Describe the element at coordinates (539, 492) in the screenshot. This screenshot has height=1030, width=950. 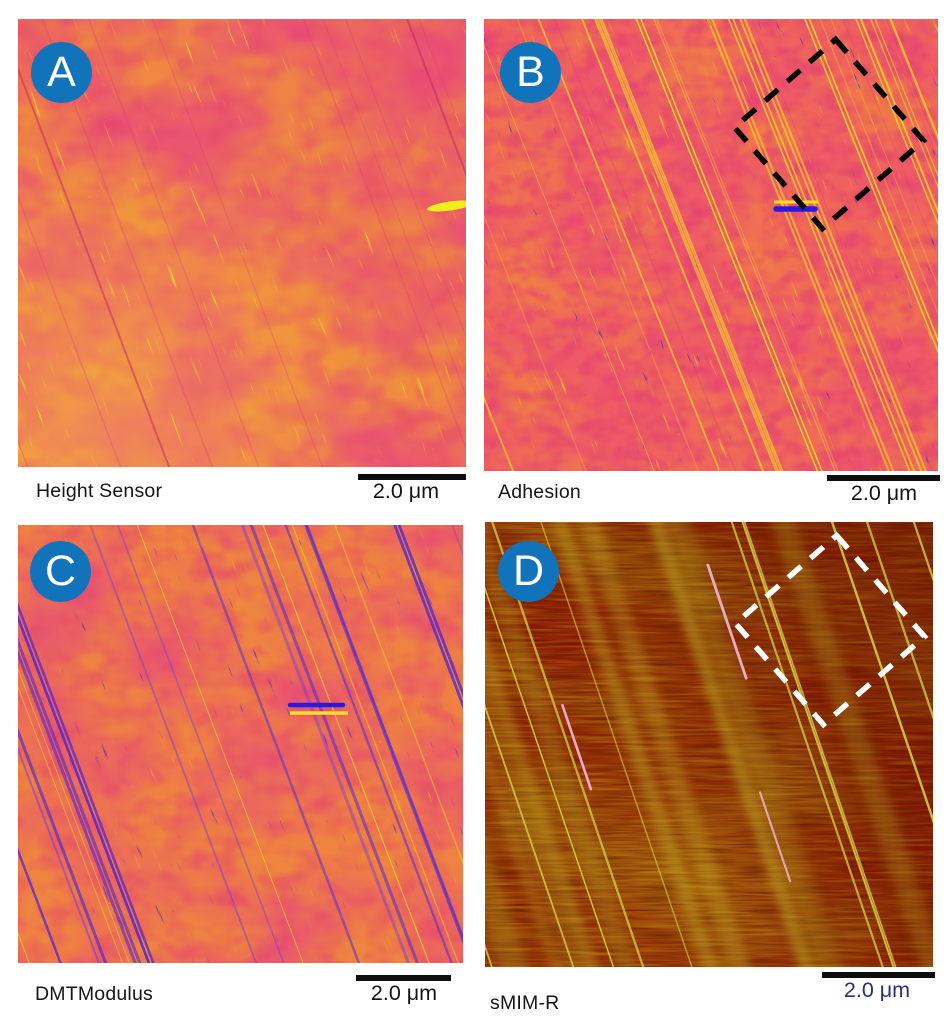
I see `caption-adhesion: Adhesion` at that location.